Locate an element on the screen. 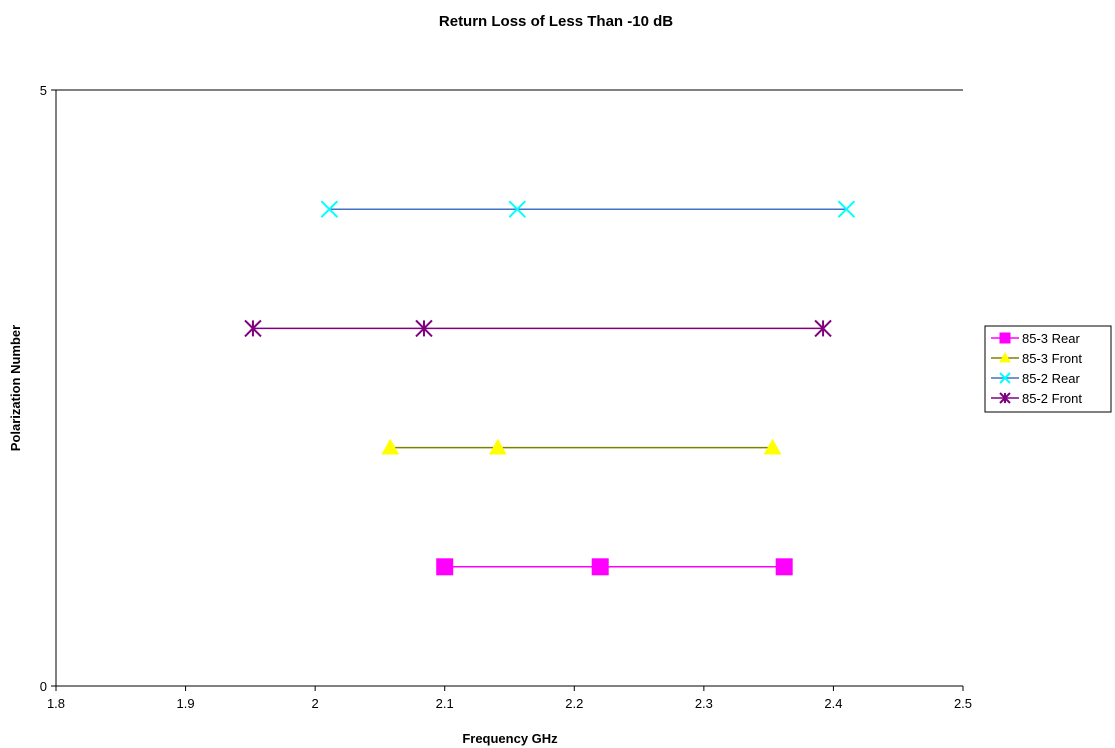  x-tick-label: 2.1 is located at coordinates (445, 703).